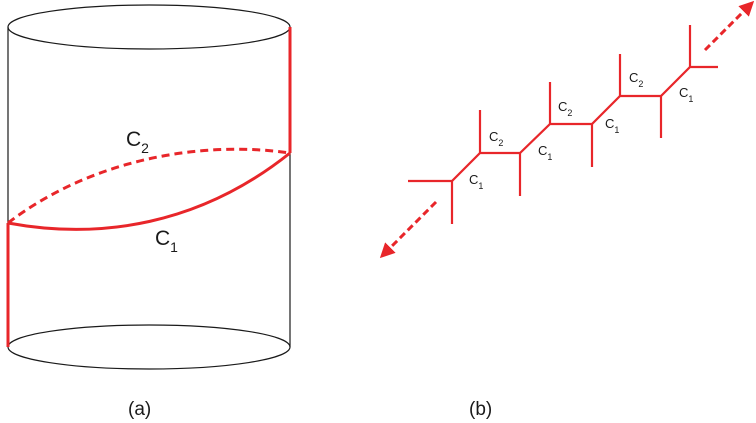 The image size is (756, 423). I want to click on curve-c1-solid, so click(149, 191).